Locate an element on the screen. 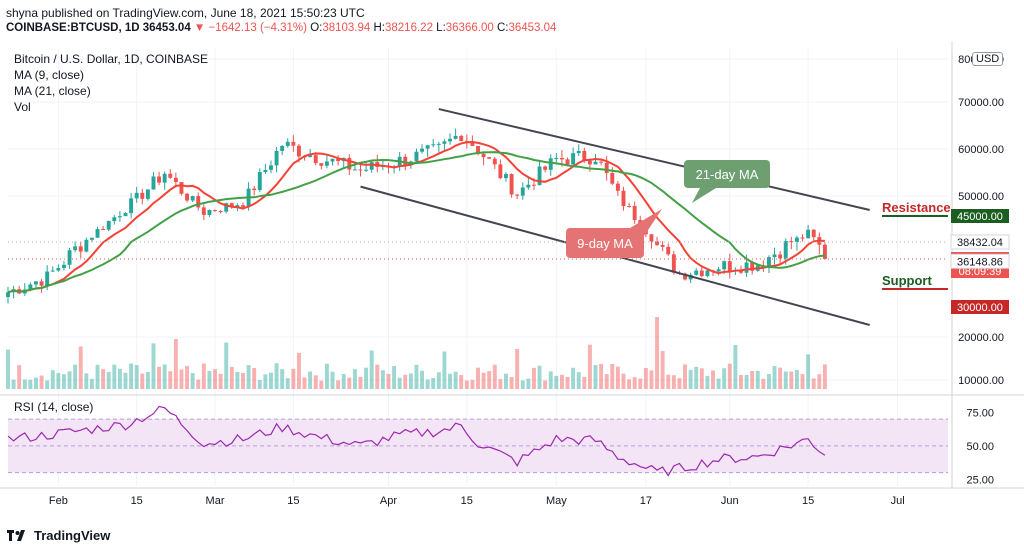  price-label-countdown: 08:09:39 is located at coordinates (980, 272).